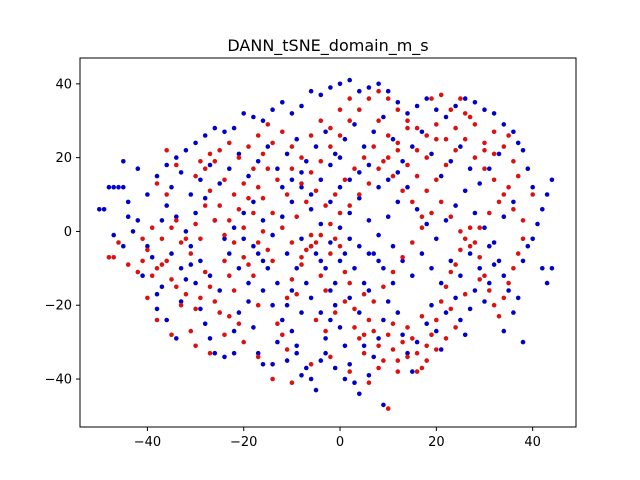 The image size is (640, 480). What do you see at coordinates (436, 442) in the screenshot?
I see `x-tick-label: 20` at bounding box center [436, 442].